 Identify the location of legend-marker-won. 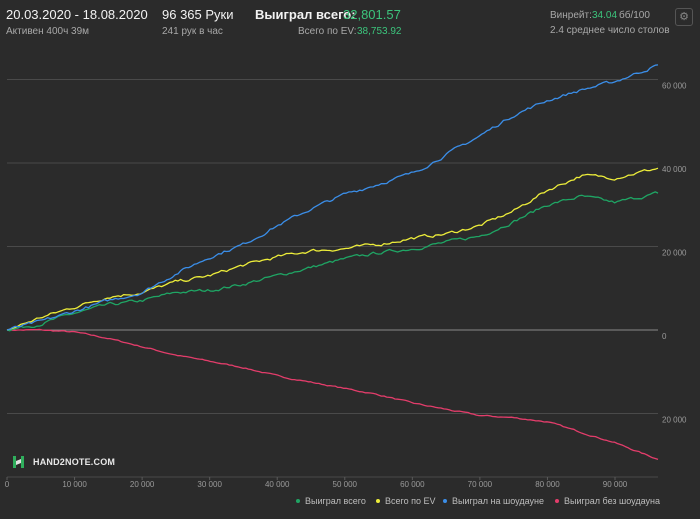
(298, 500).